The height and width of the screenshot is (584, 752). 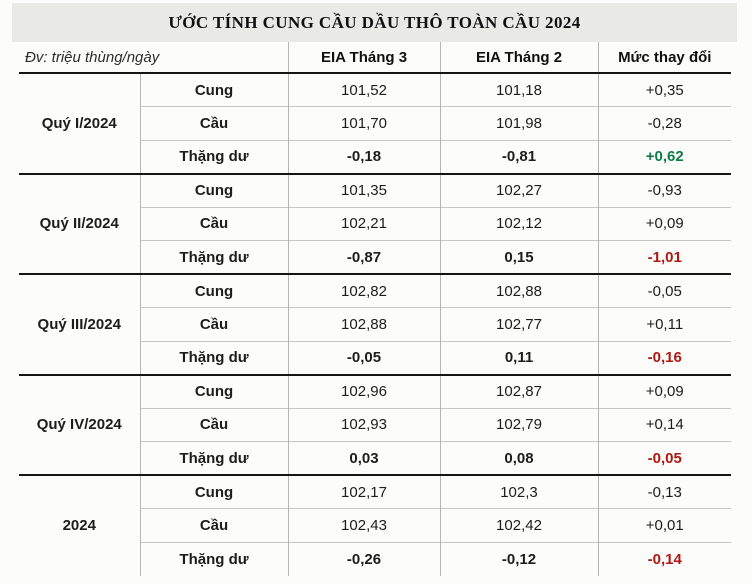 What do you see at coordinates (363, 558) in the screenshot?
I see `value-eia-mar: -0,26` at bounding box center [363, 558].